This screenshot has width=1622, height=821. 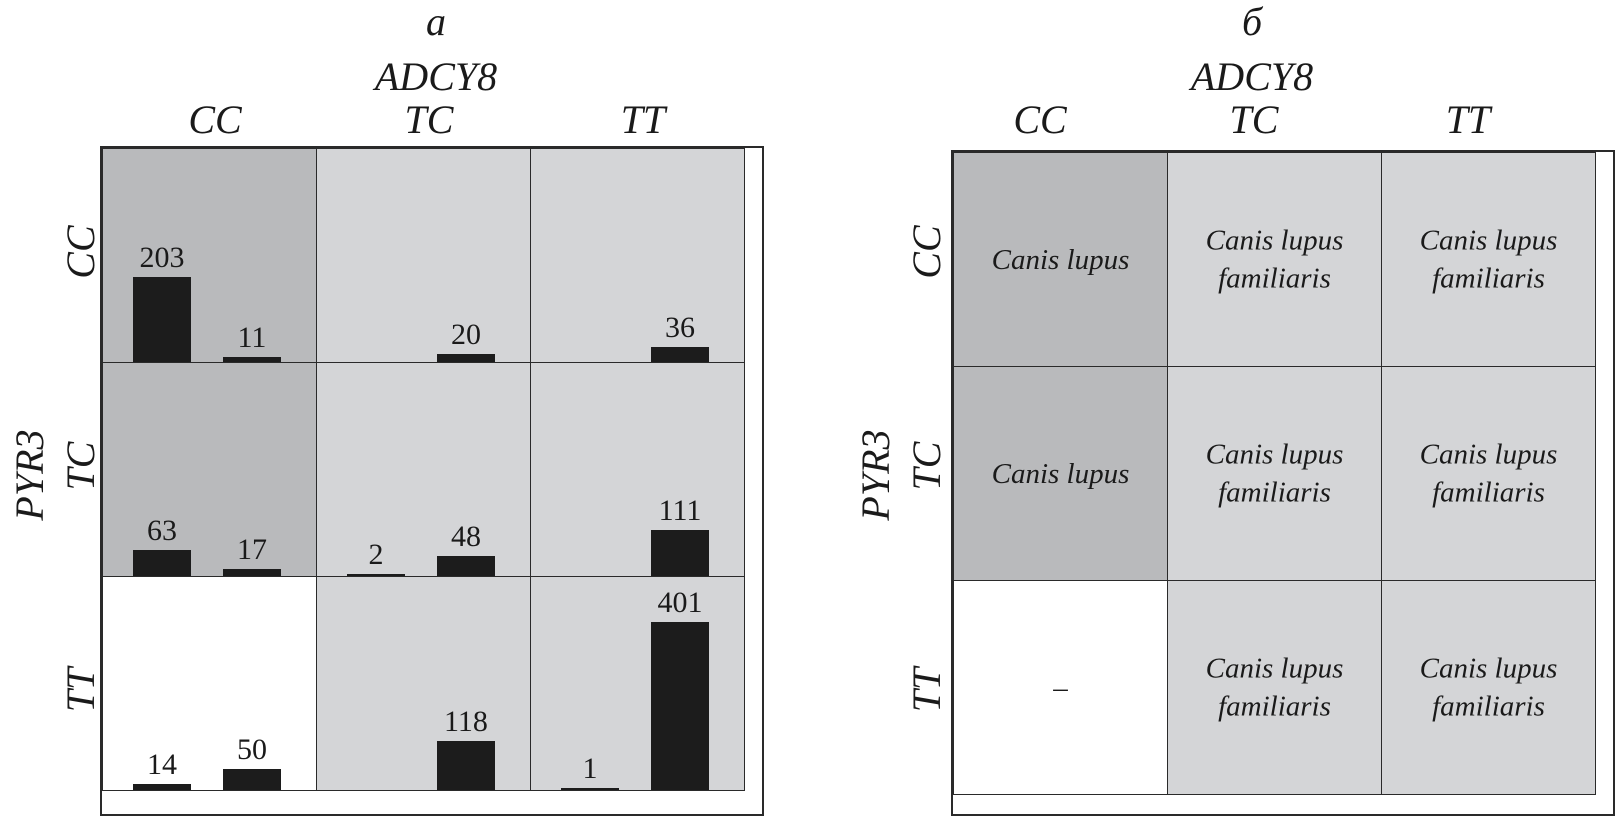 I want to click on table-cell-tc-cc: Canis lupus, so click(x=1060, y=473).